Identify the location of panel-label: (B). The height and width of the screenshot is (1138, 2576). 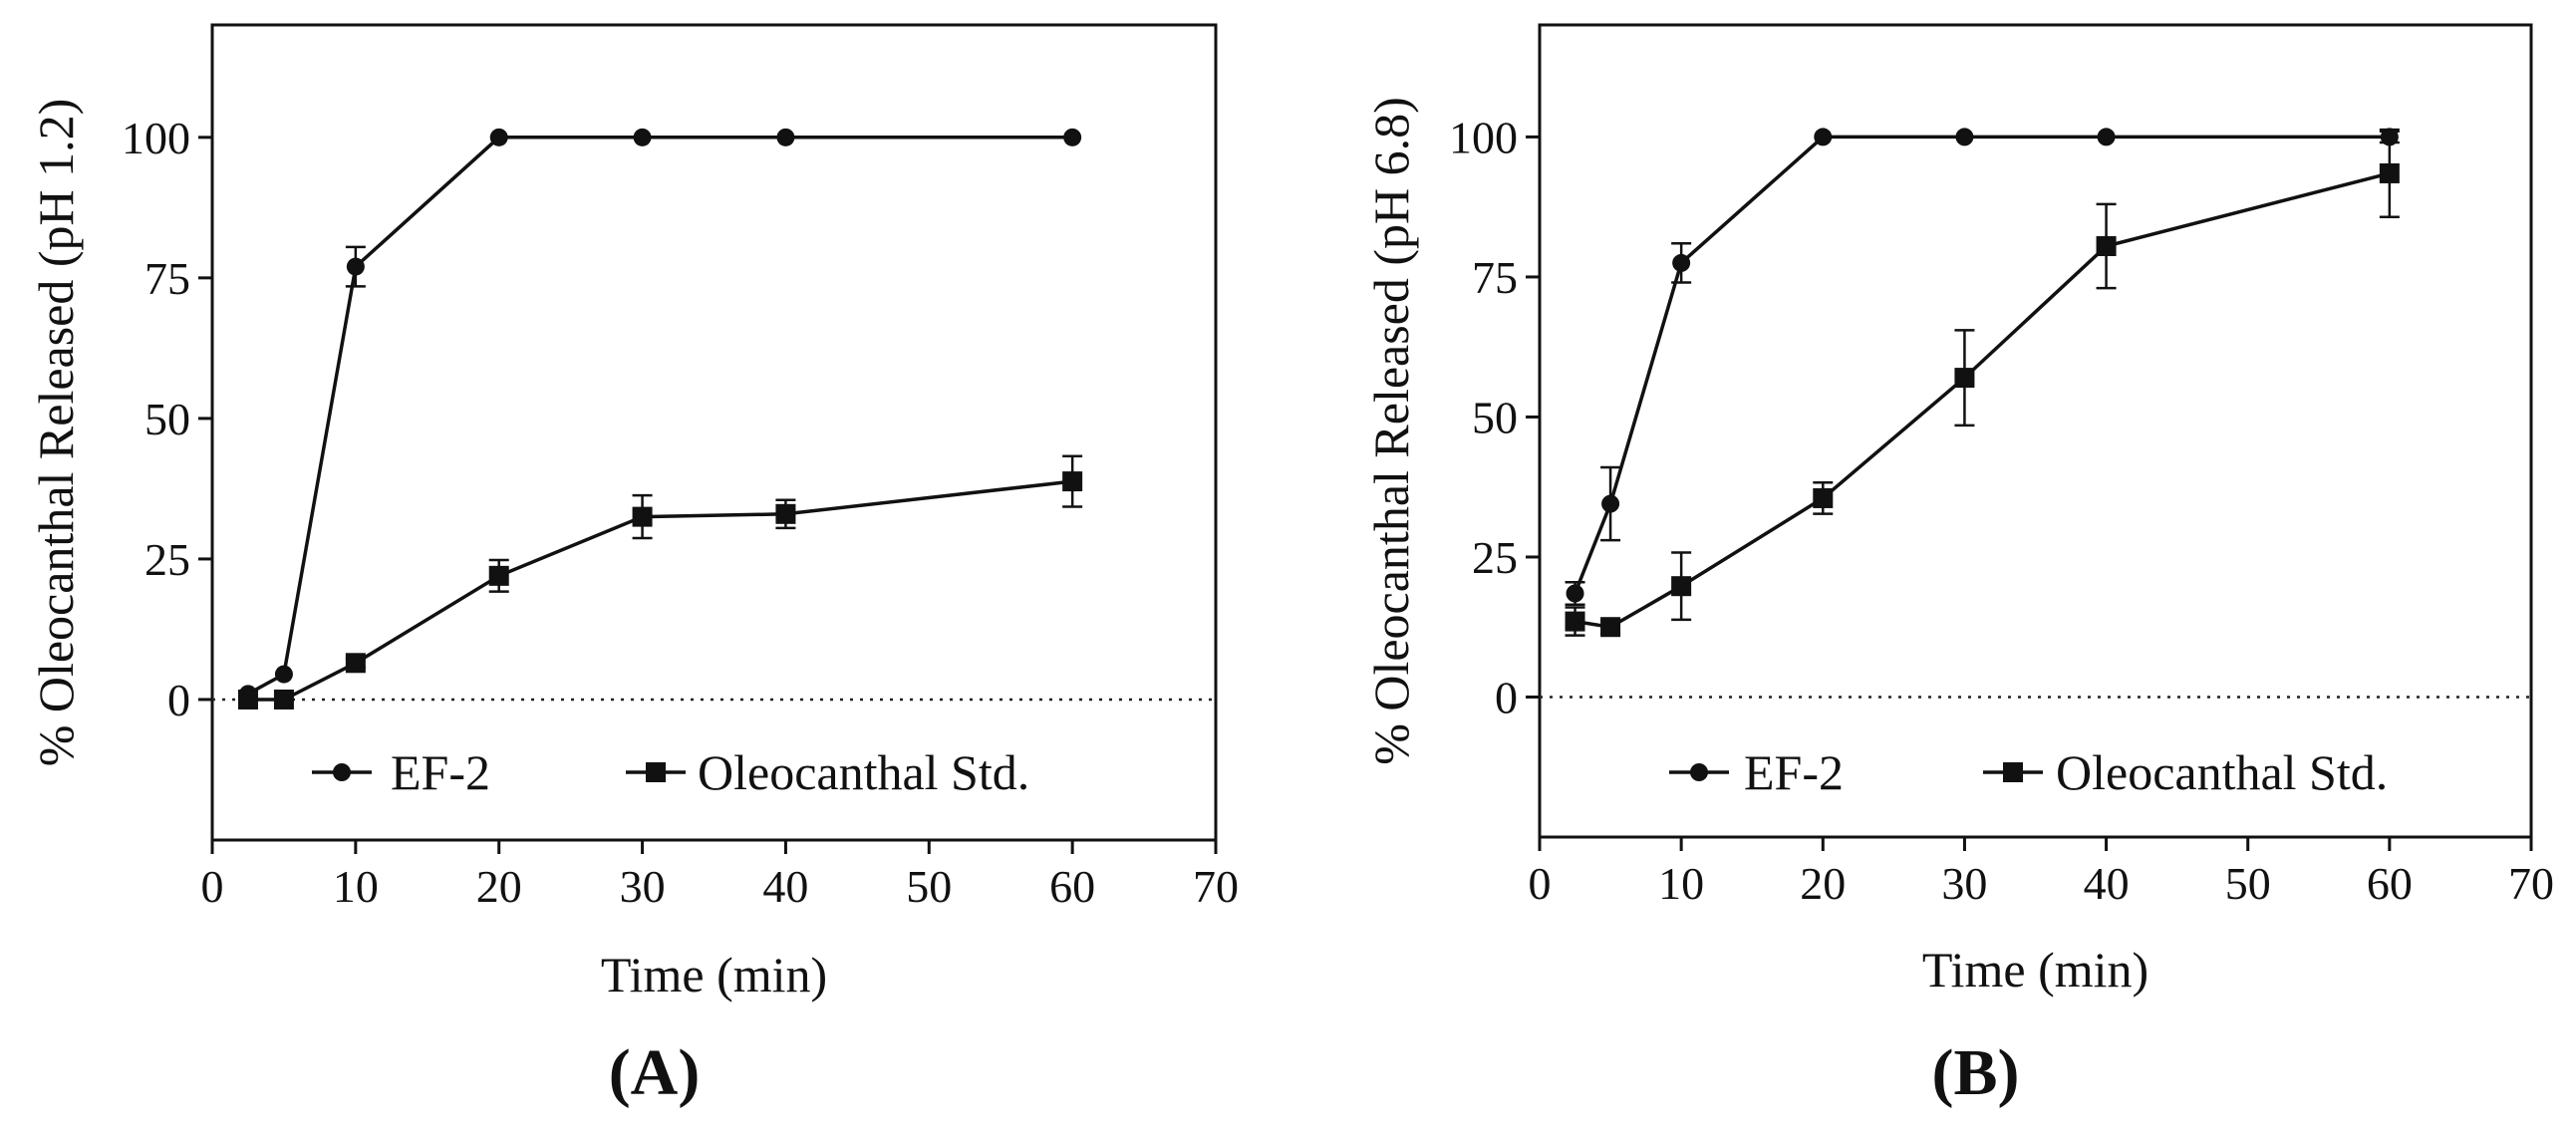
(1976, 1072).